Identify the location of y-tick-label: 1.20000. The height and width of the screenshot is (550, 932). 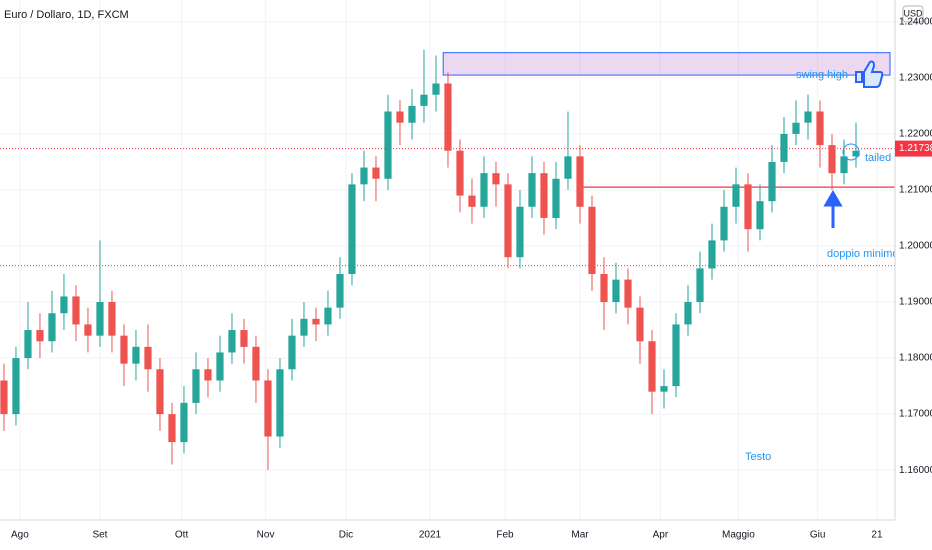
(915, 246).